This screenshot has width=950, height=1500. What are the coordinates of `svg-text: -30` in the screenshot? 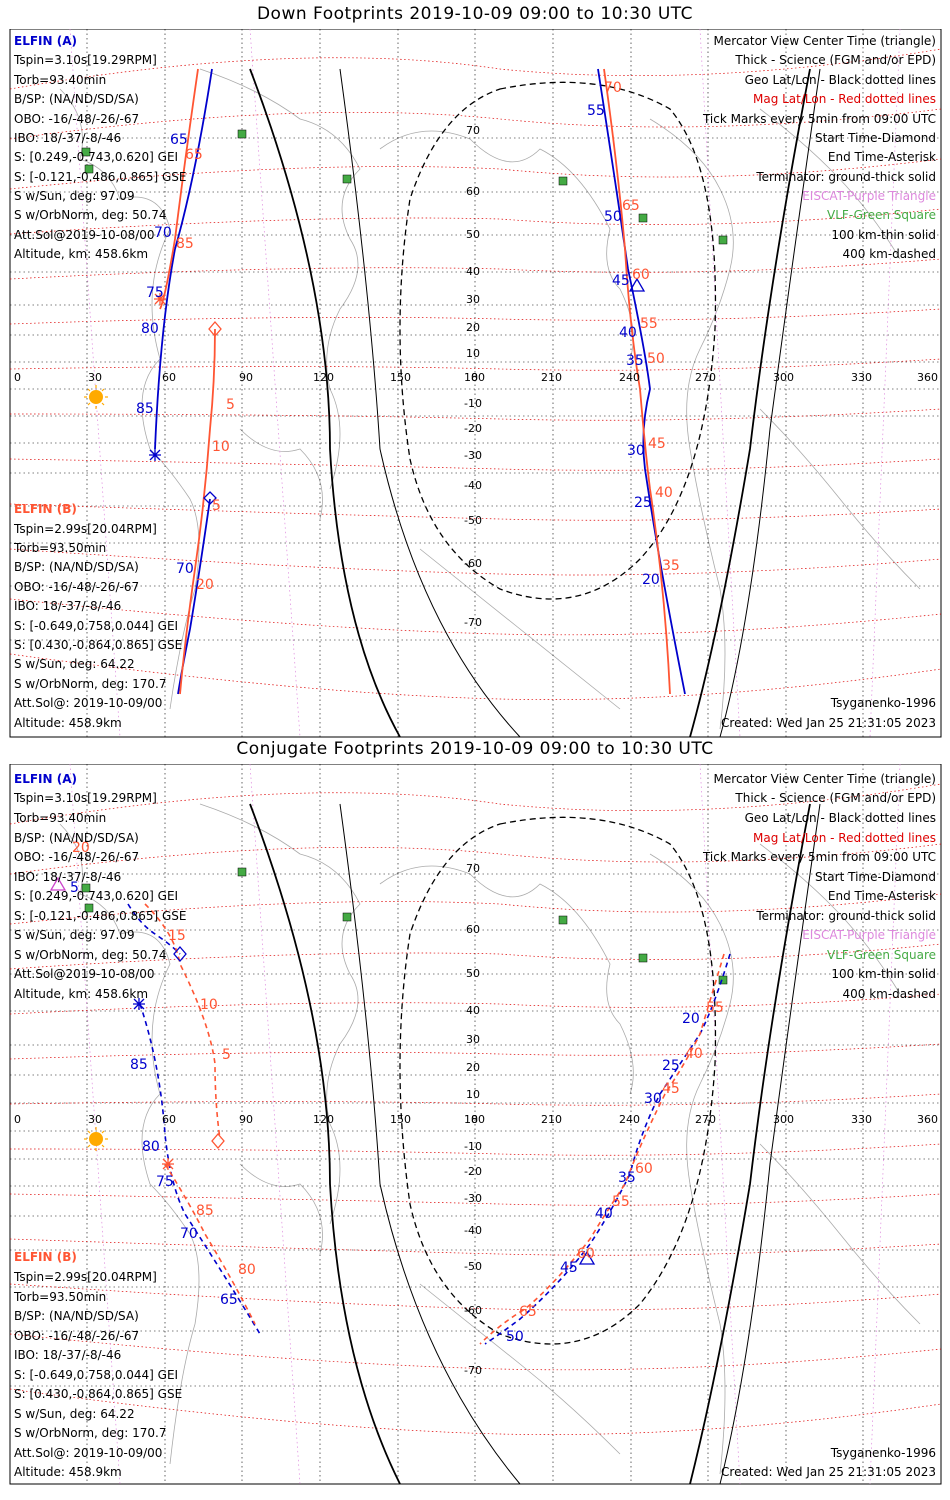 It's located at (473, 1198).